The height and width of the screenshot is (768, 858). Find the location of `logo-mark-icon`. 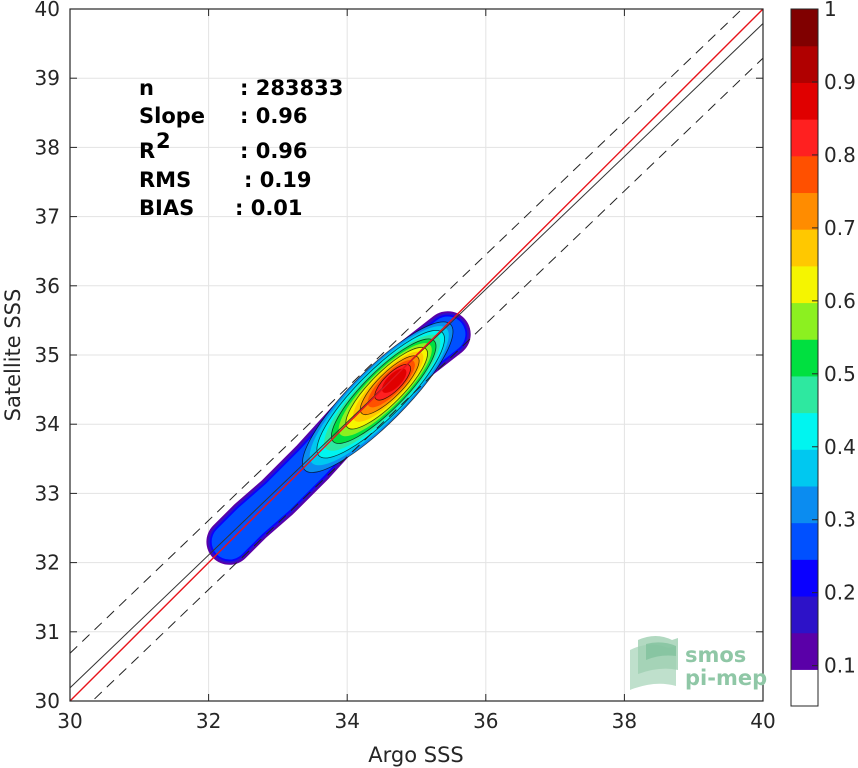

logo-mark-icon is located at coordinates (654, 663).